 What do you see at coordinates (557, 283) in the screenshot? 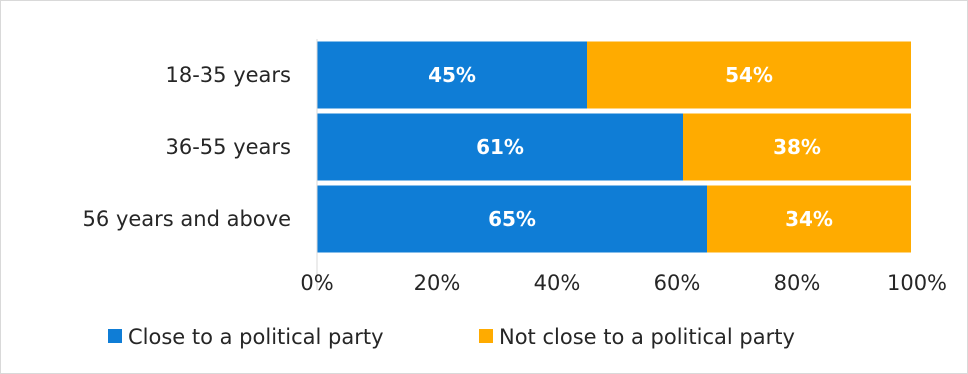
I see `x-tick-label: 40%` at bounding box center [557, 283].